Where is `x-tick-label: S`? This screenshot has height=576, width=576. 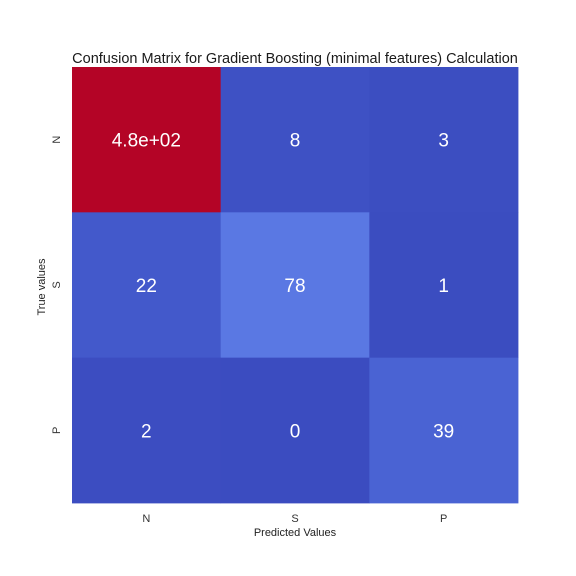
x-tick-label: S is located at coordinates (294, 519).